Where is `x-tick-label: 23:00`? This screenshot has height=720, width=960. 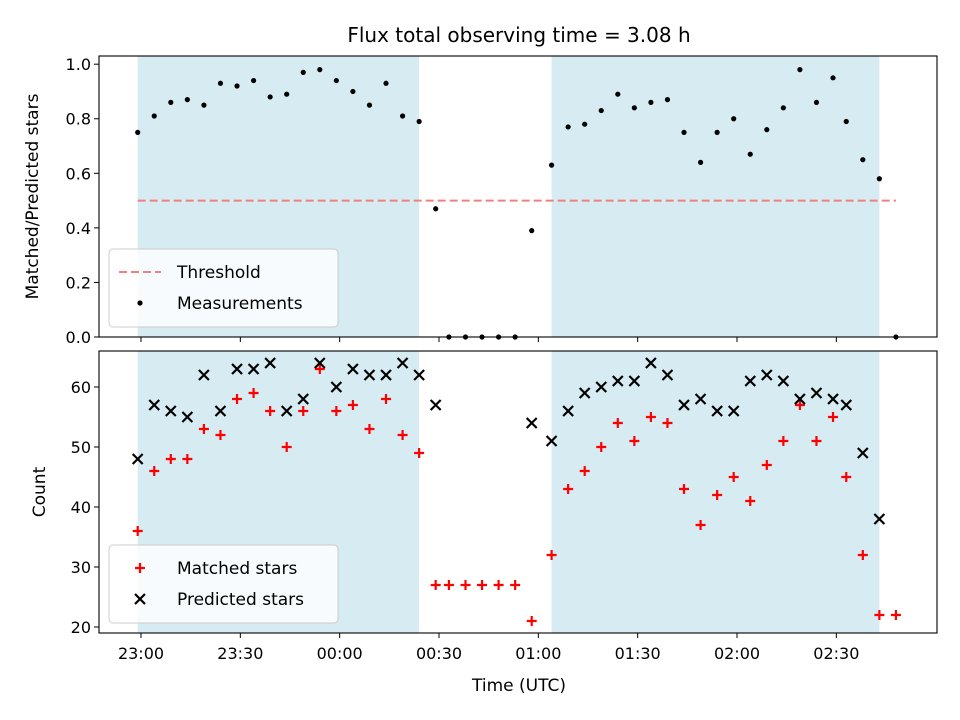 x-tick-label: 23:00 is located at coordinates (141, 653).